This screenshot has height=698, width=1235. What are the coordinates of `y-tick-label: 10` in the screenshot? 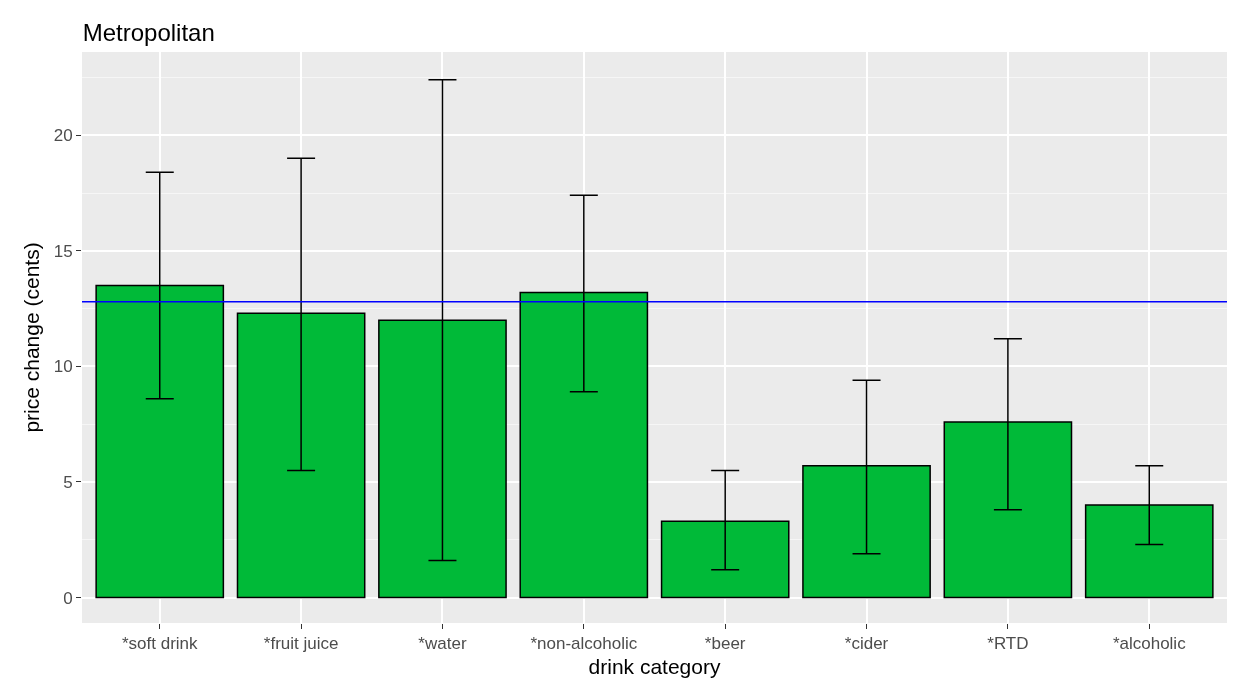 It's located at (63, 367).